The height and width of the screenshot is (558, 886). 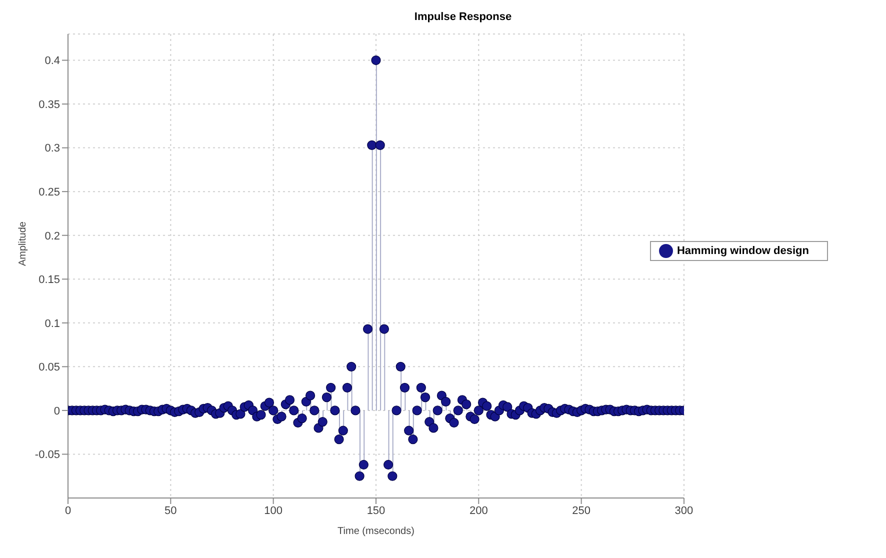 What do you see at coordinates (52, 324) in the screenshot?
I see `y-tick-label: 0.1` at bounding box center [52, 324].